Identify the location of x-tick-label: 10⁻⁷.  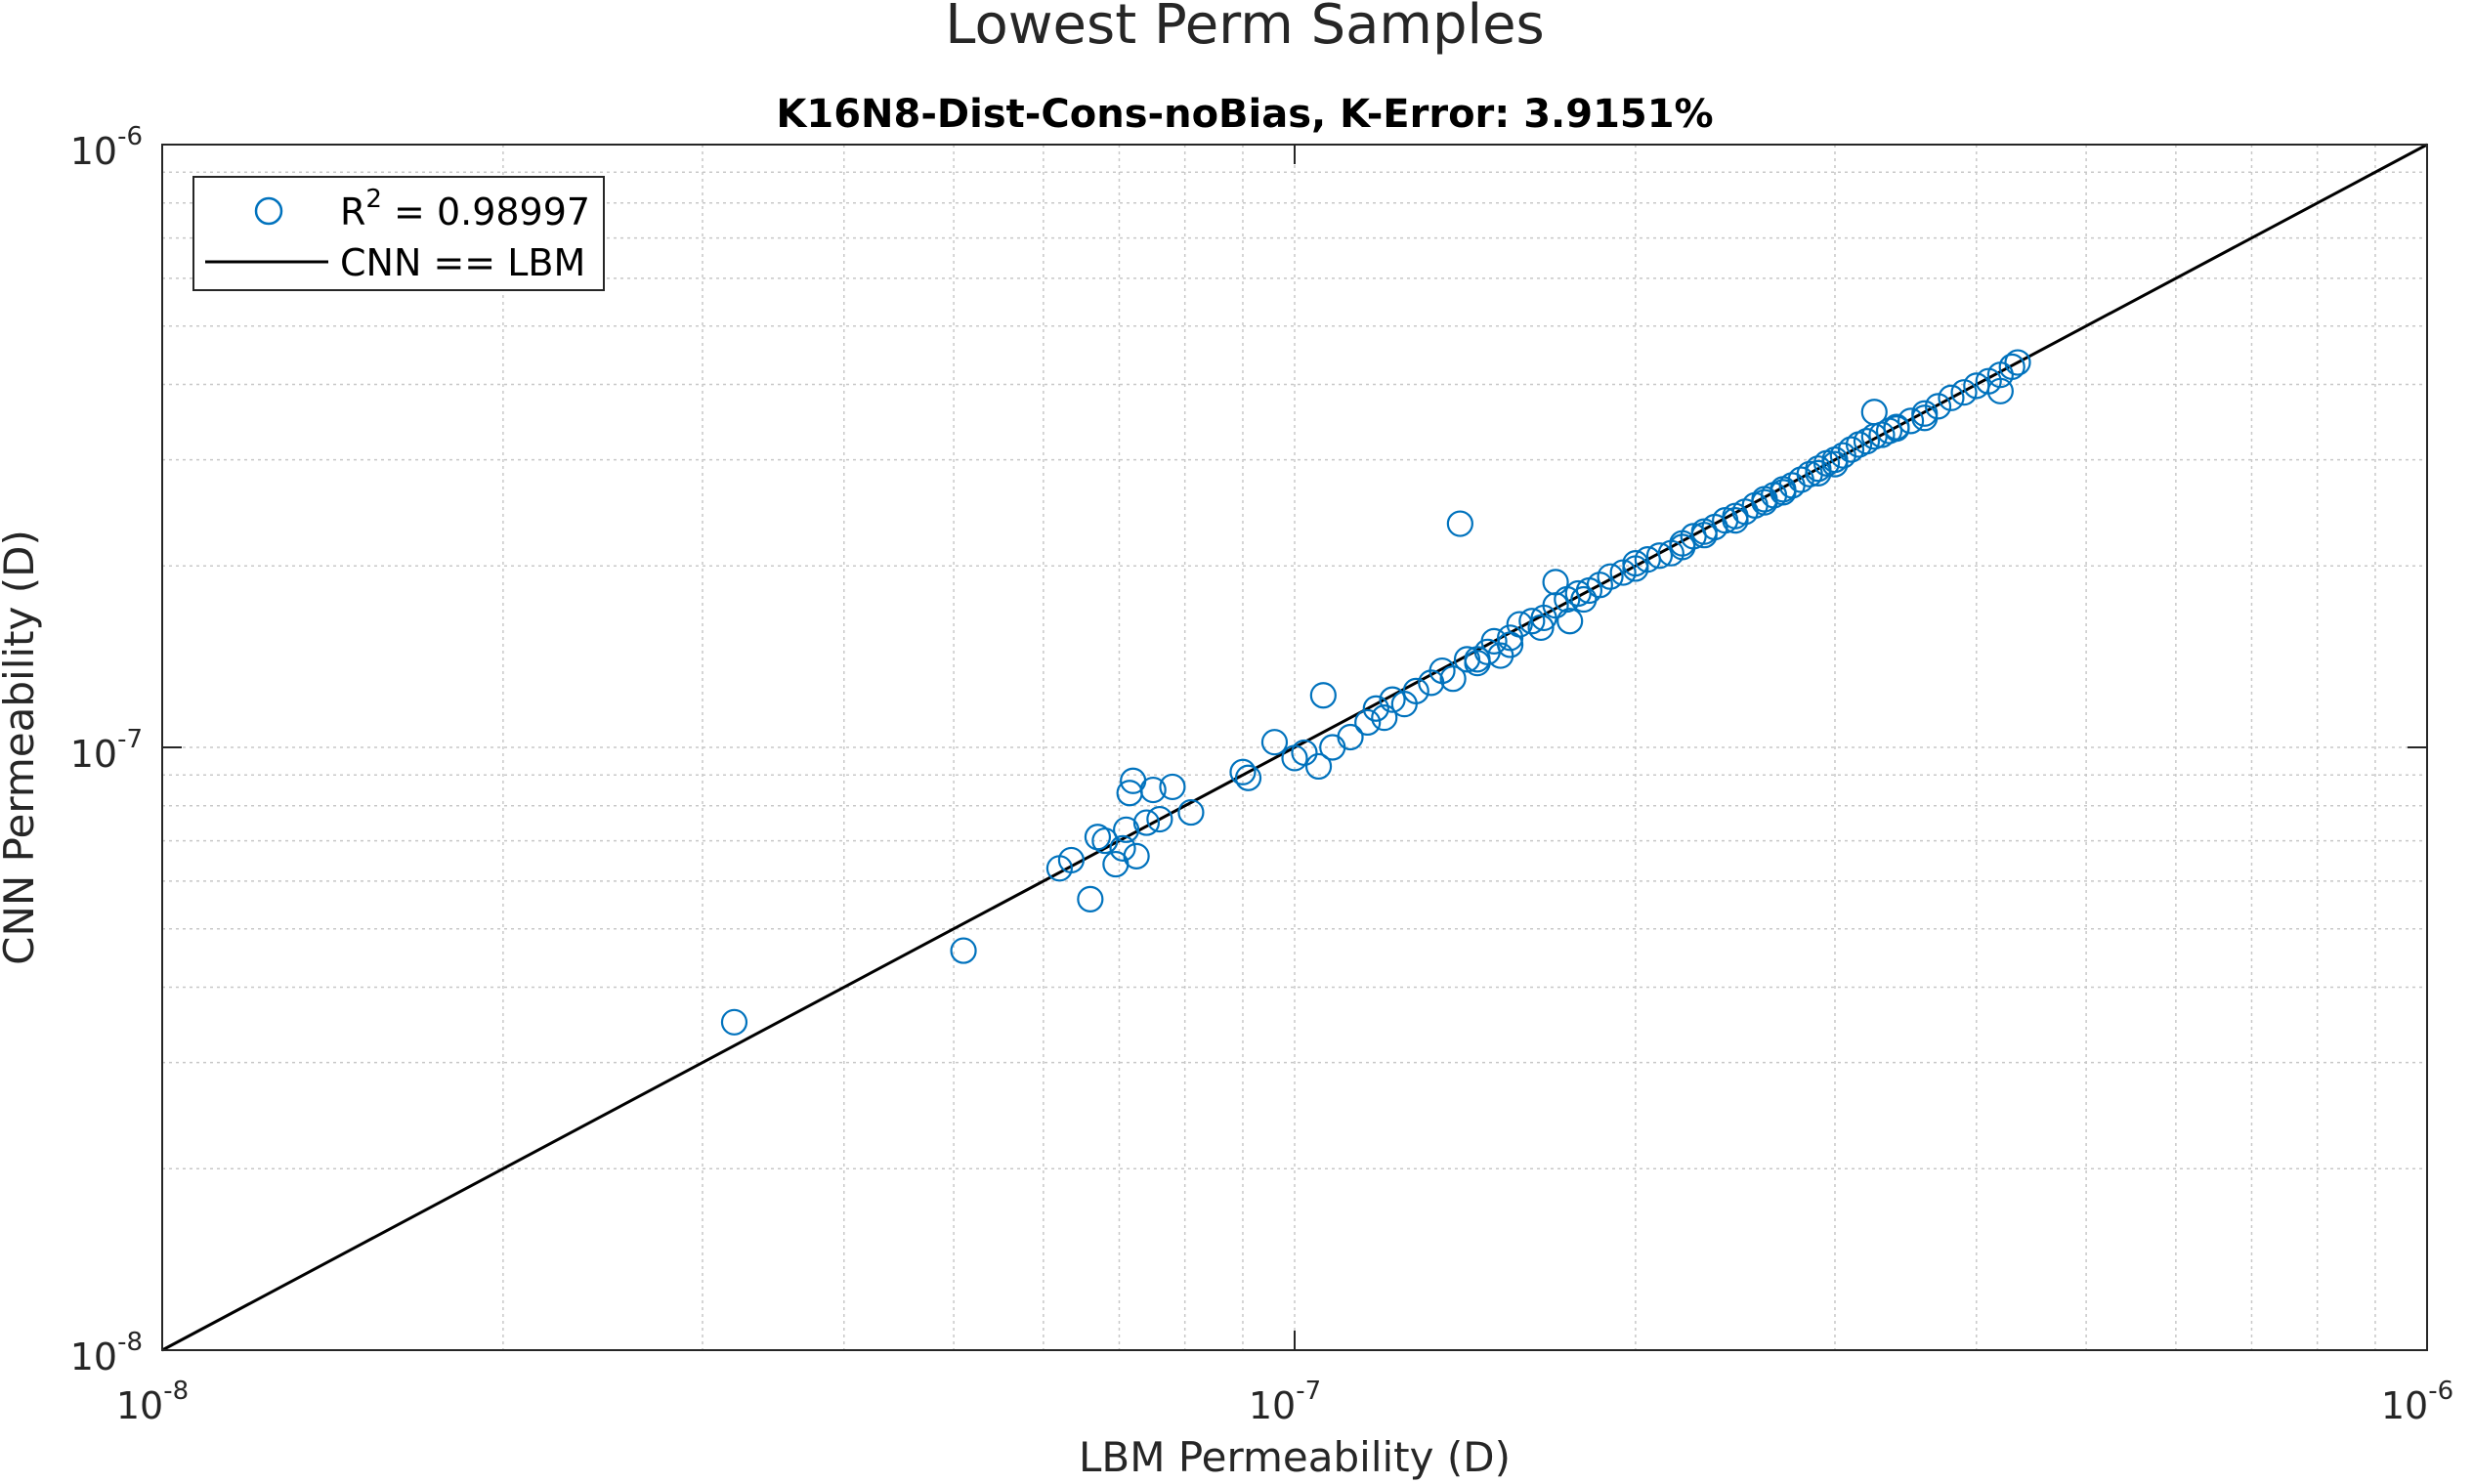
(1285, 1402).